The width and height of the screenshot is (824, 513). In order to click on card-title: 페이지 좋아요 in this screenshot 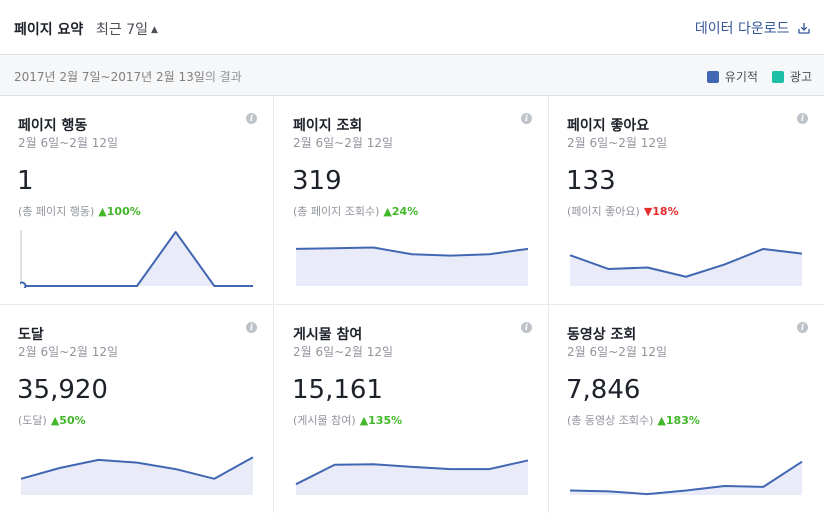, I will do `click(608, 126)`.